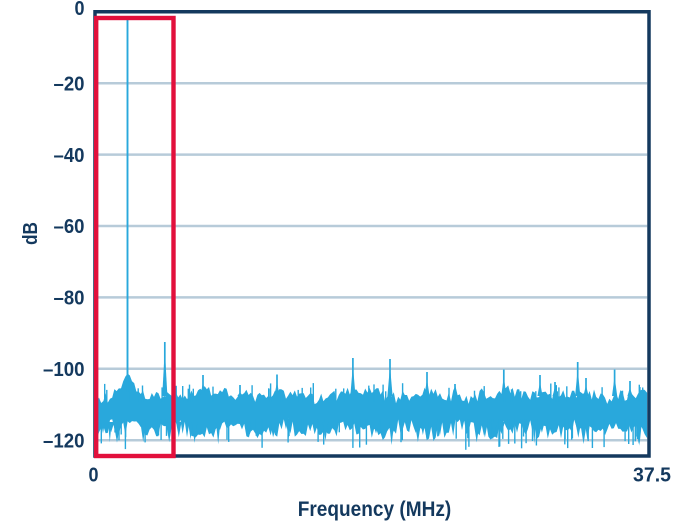 This screenshot has height=524, width=677. I want to click on svg-text: –20, so click(69, 84).